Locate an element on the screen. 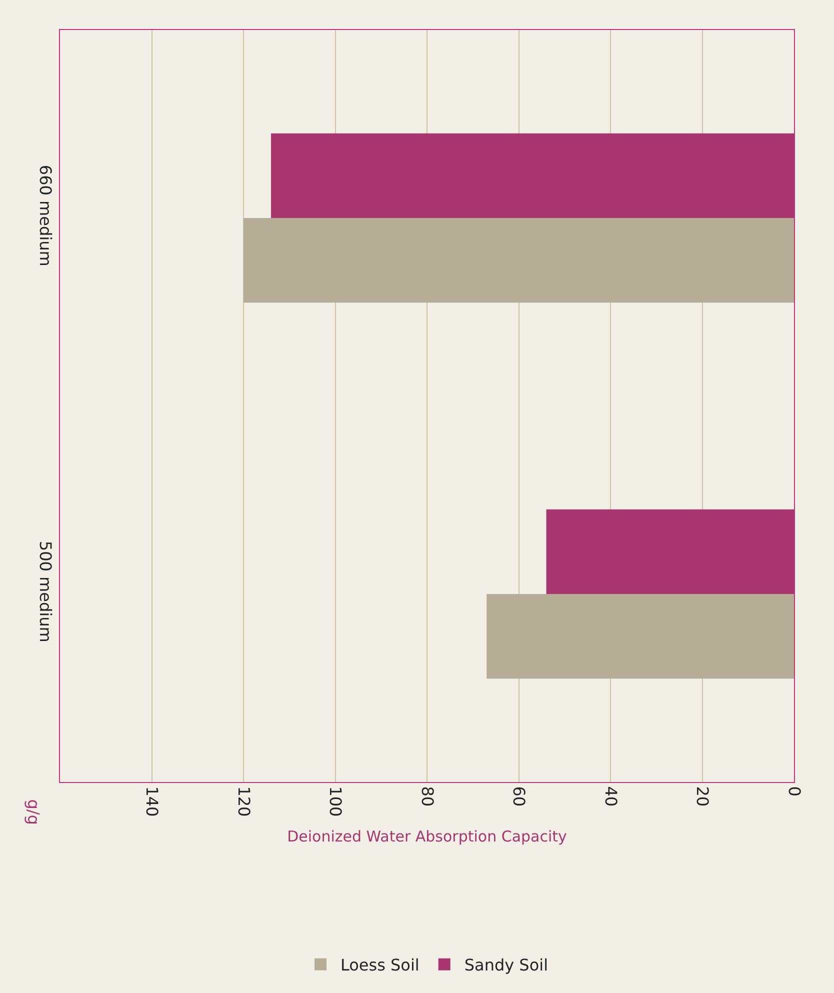 The width and height of the screenshot is (834, 993). x-tick-label: 40 is located at coordinates (610, 796).